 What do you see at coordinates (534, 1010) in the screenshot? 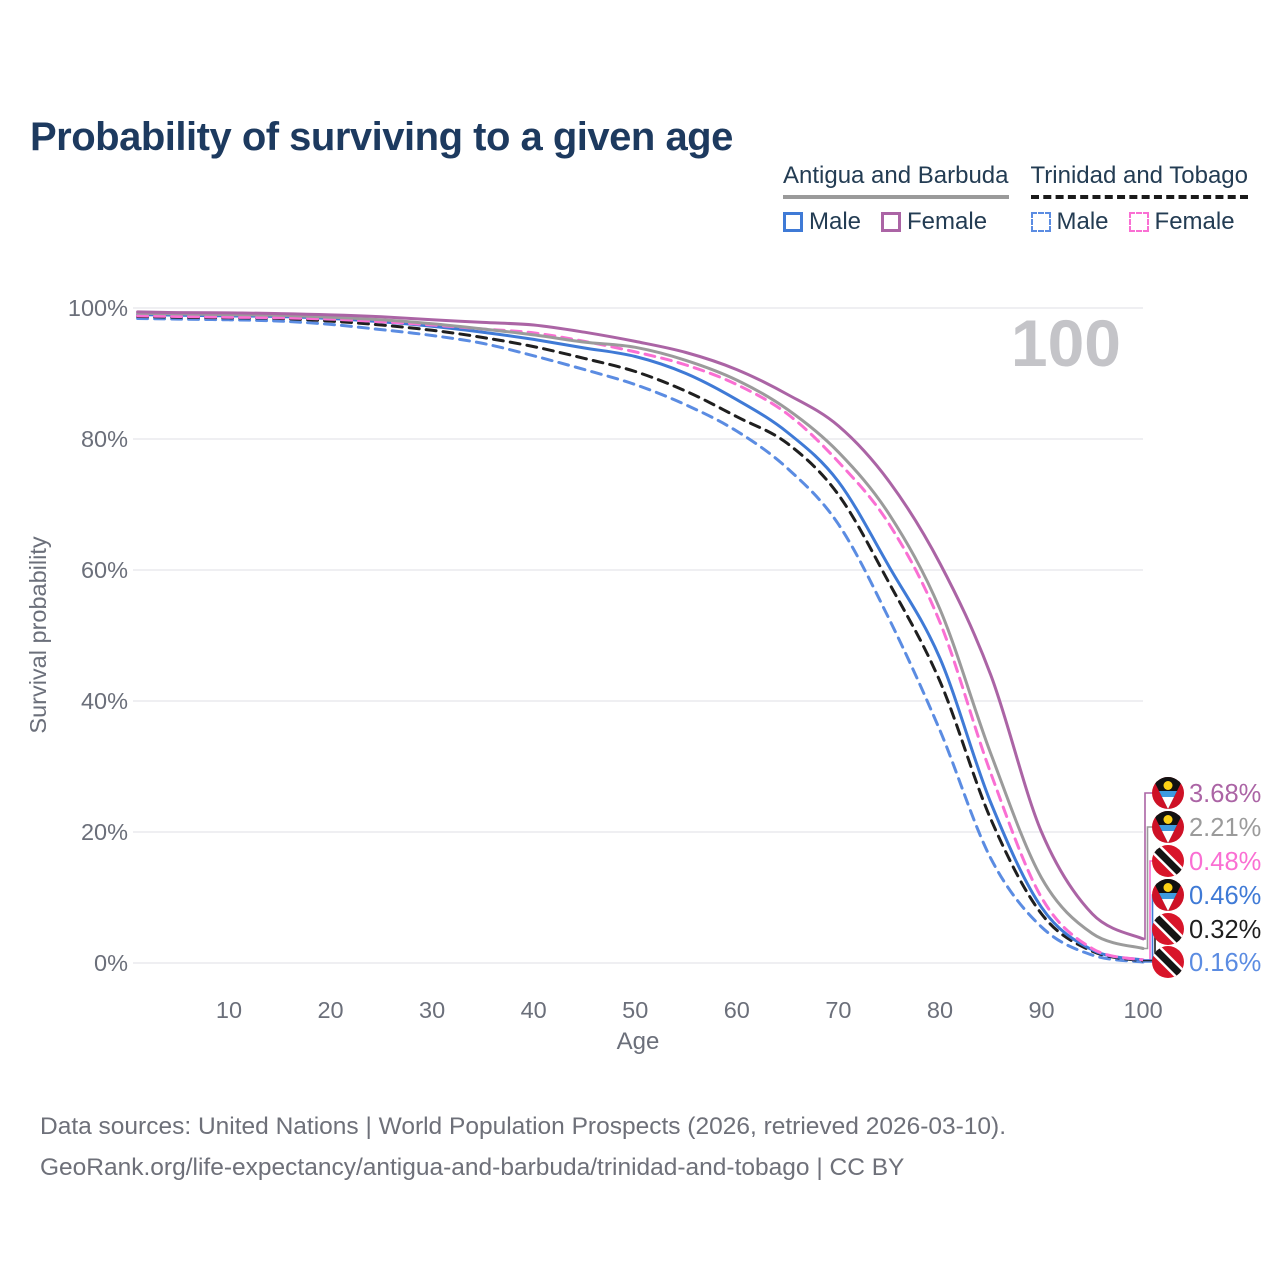
I see `x-tick-label: 40` at bounding box center [534, 1010].